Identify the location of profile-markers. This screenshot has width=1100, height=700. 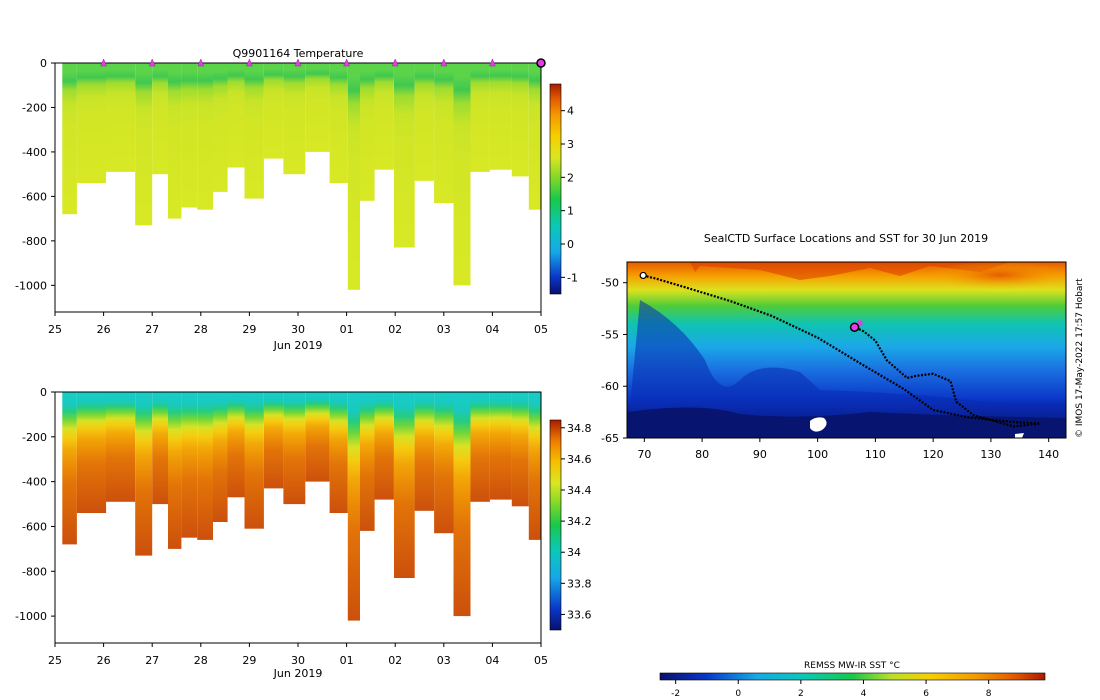
(323, 63).